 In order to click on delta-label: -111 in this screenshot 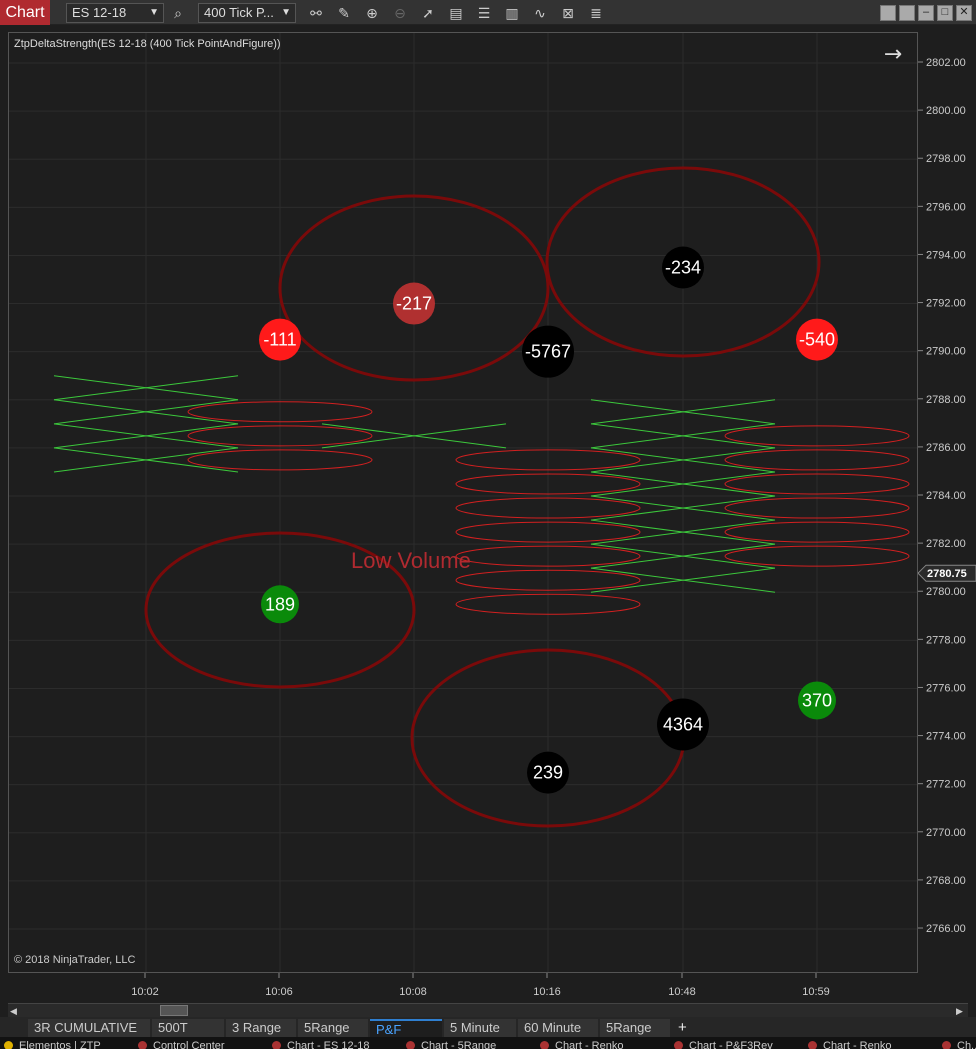, I will do `click(279, 340)`.